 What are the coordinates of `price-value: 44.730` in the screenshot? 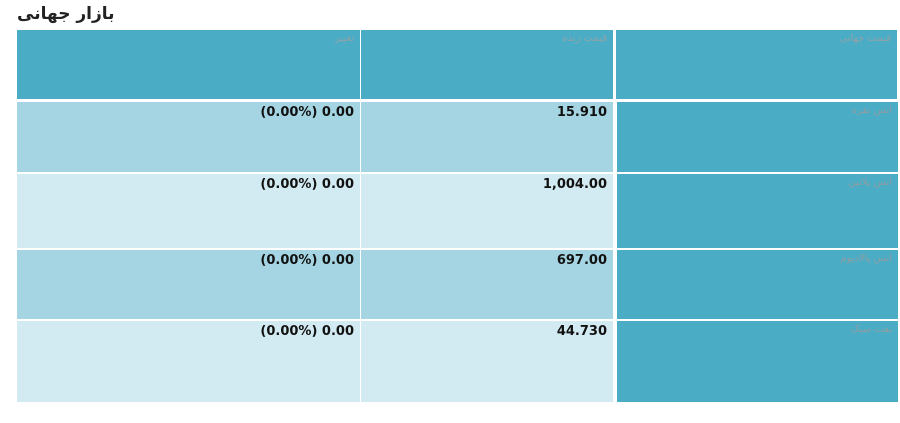 It's located at (487, 361).